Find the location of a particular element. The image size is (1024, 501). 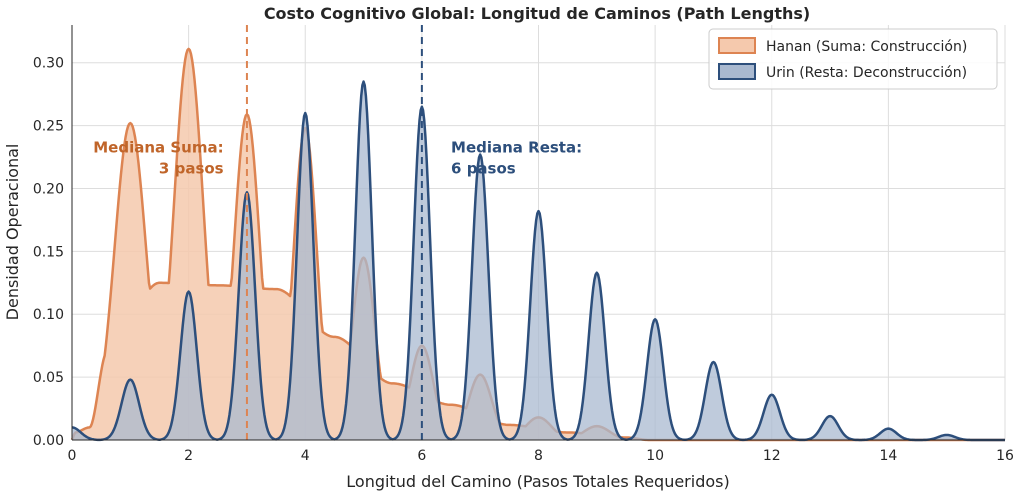

x-tick-label-6: 12 is located at coordinates (772, 456).